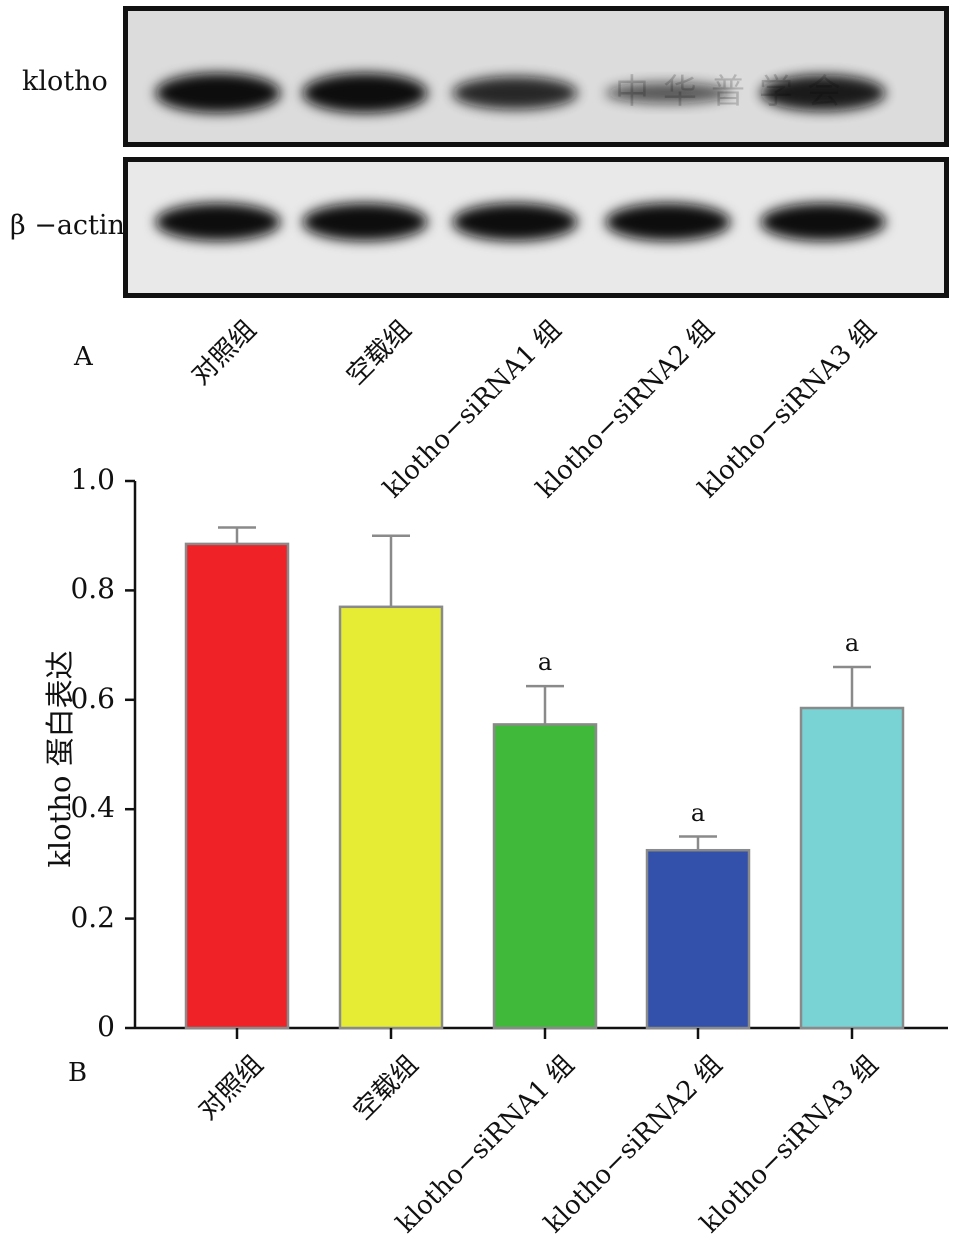  I want to click on blot-klotho-strip, so click(536, 76).